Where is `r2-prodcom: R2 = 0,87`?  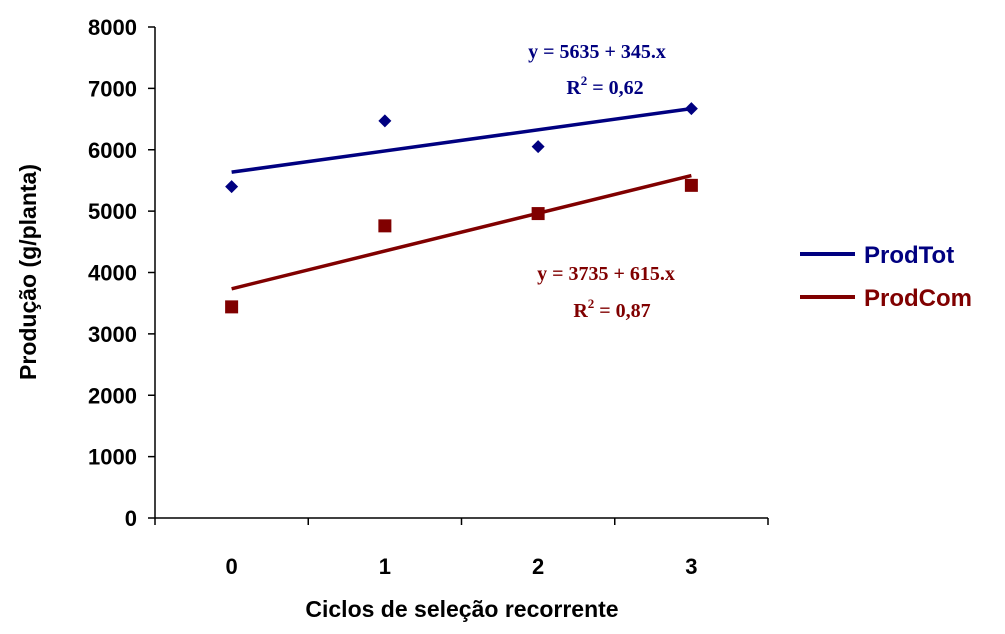
r2-prodcom: R2 = 0,87 is located at coordinates (611, 309).